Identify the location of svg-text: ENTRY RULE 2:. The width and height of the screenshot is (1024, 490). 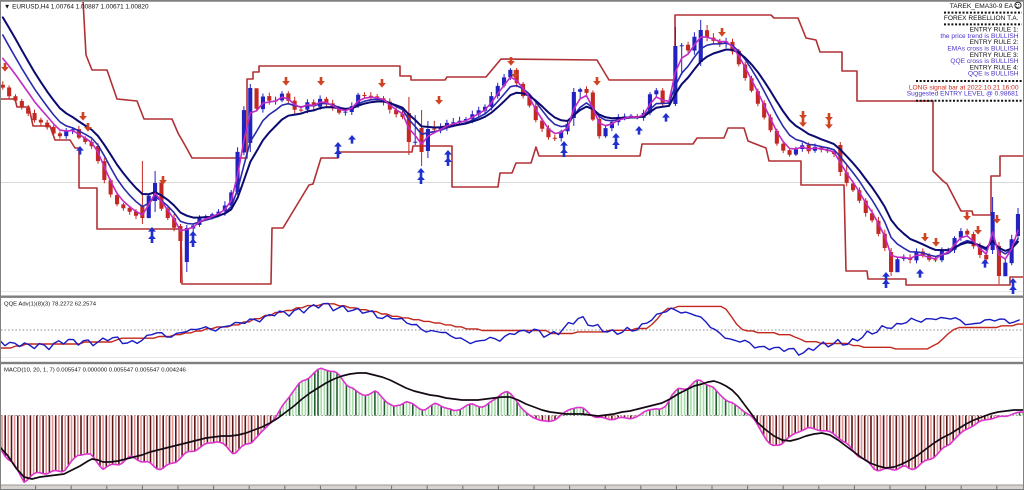
(994, 42).